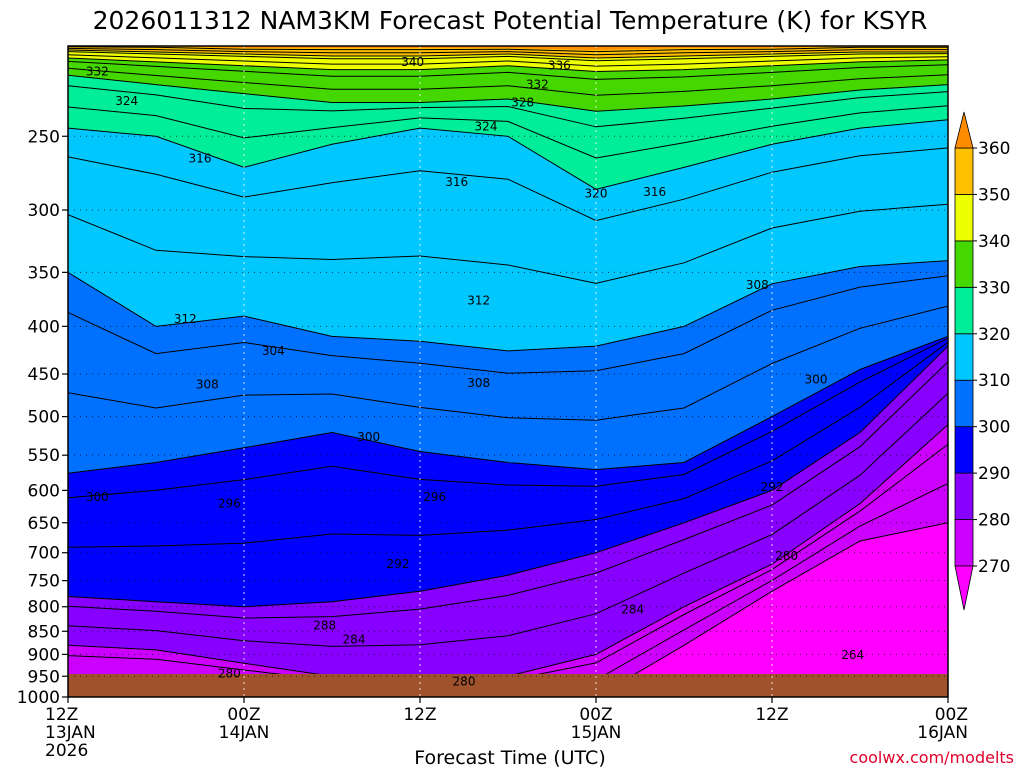 The image size is (1024, 768). What do you see at coordinates (44, 632) in the screenshot?
I see `y-tick-label: 850` at bounding box center [44, 632].